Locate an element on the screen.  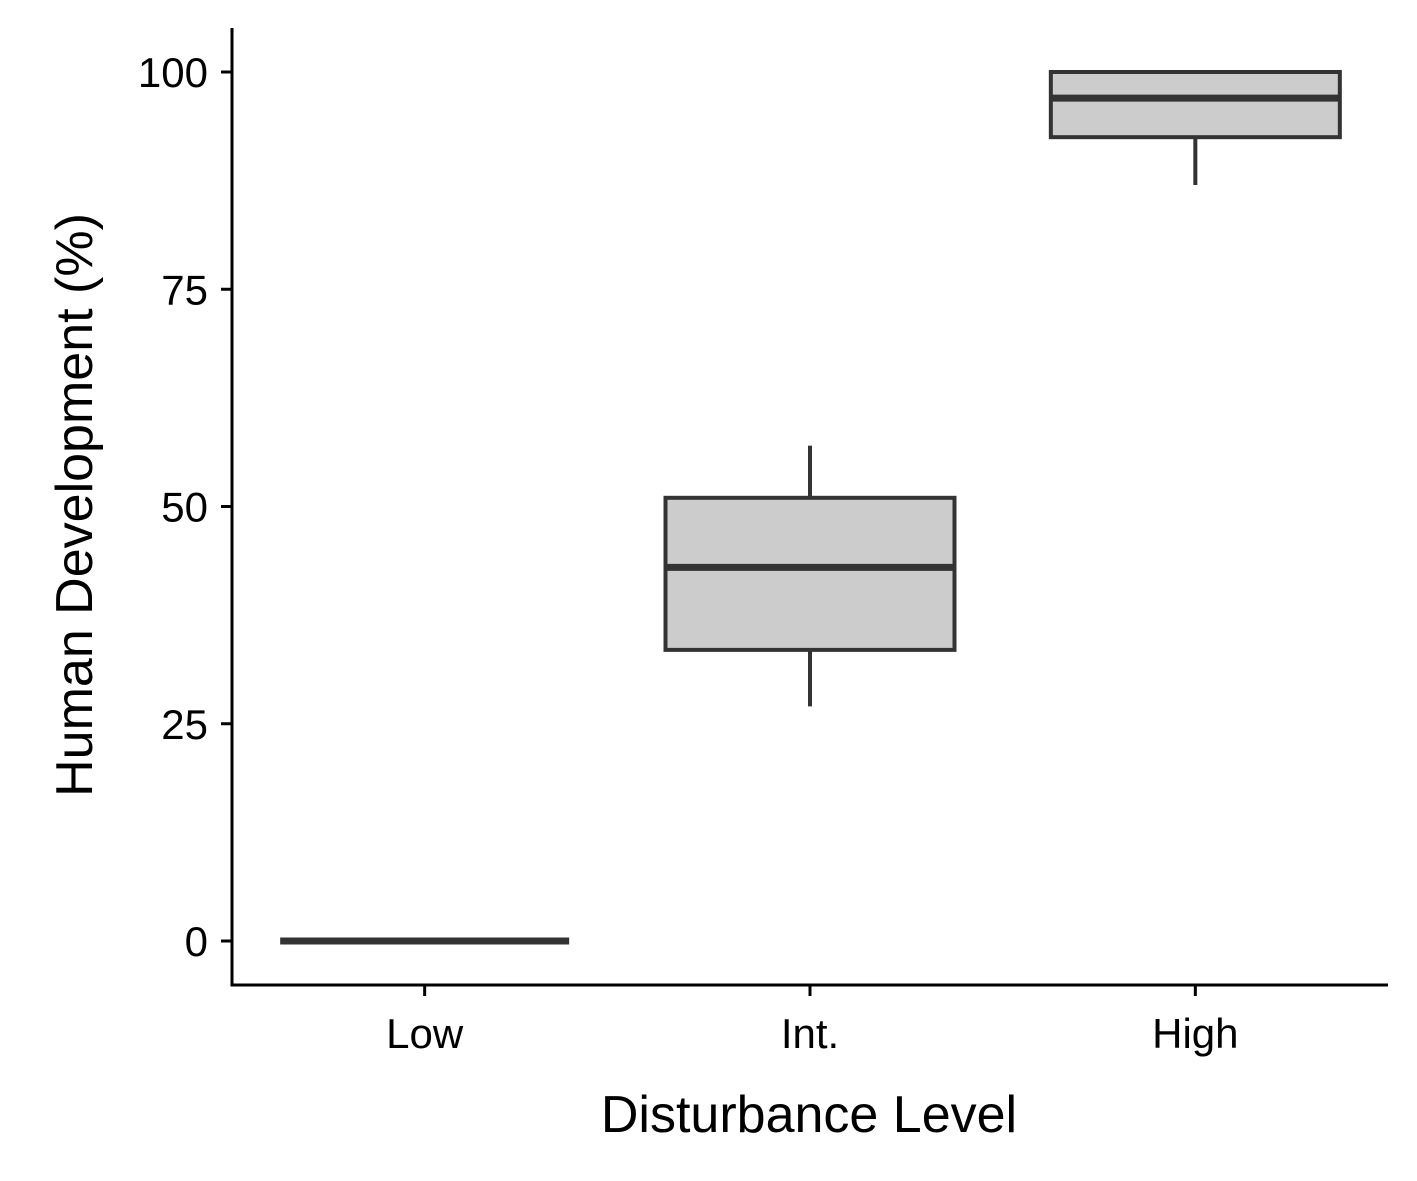
y-tick-label: 100 is located at coordinates (173, 72).